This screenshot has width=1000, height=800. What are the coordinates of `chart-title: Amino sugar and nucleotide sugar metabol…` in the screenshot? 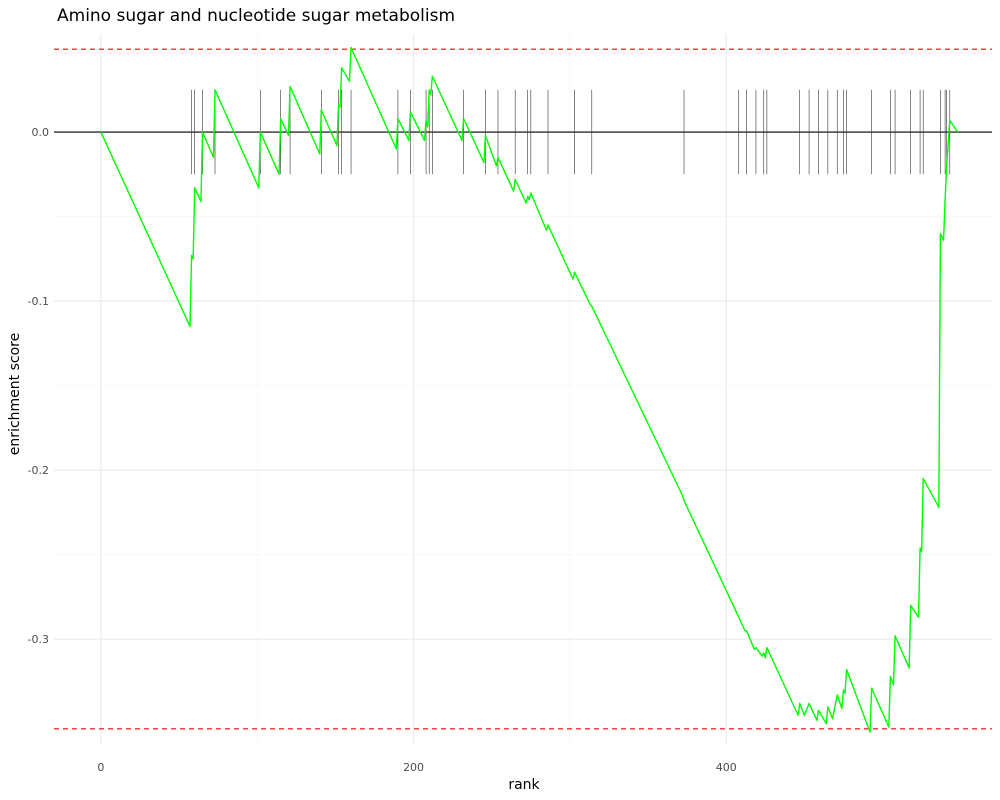 It's located at (256, 16).